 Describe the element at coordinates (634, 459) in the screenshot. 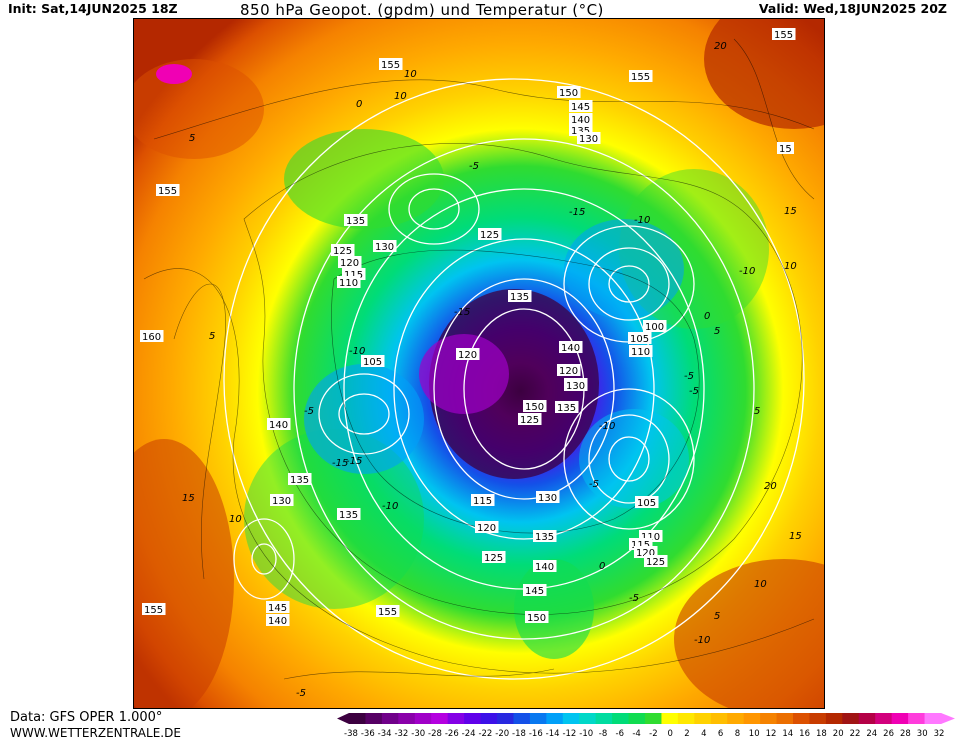

I see `blue-lobe-e` at that location.